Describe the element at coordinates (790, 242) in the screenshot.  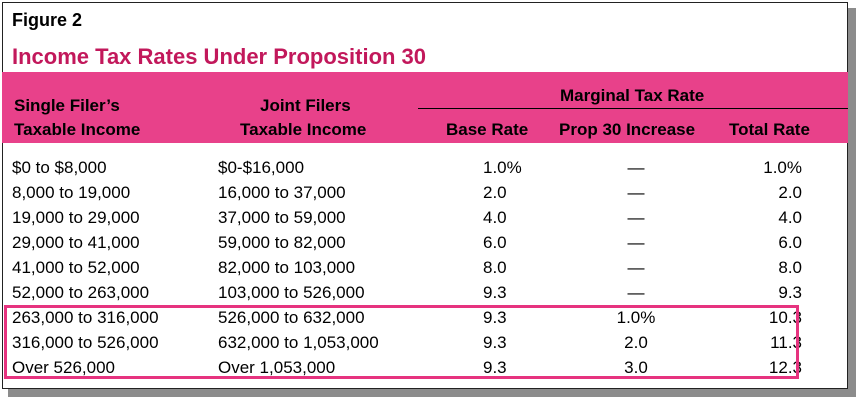
I see `total-rate-cell: 6.0` at that location.